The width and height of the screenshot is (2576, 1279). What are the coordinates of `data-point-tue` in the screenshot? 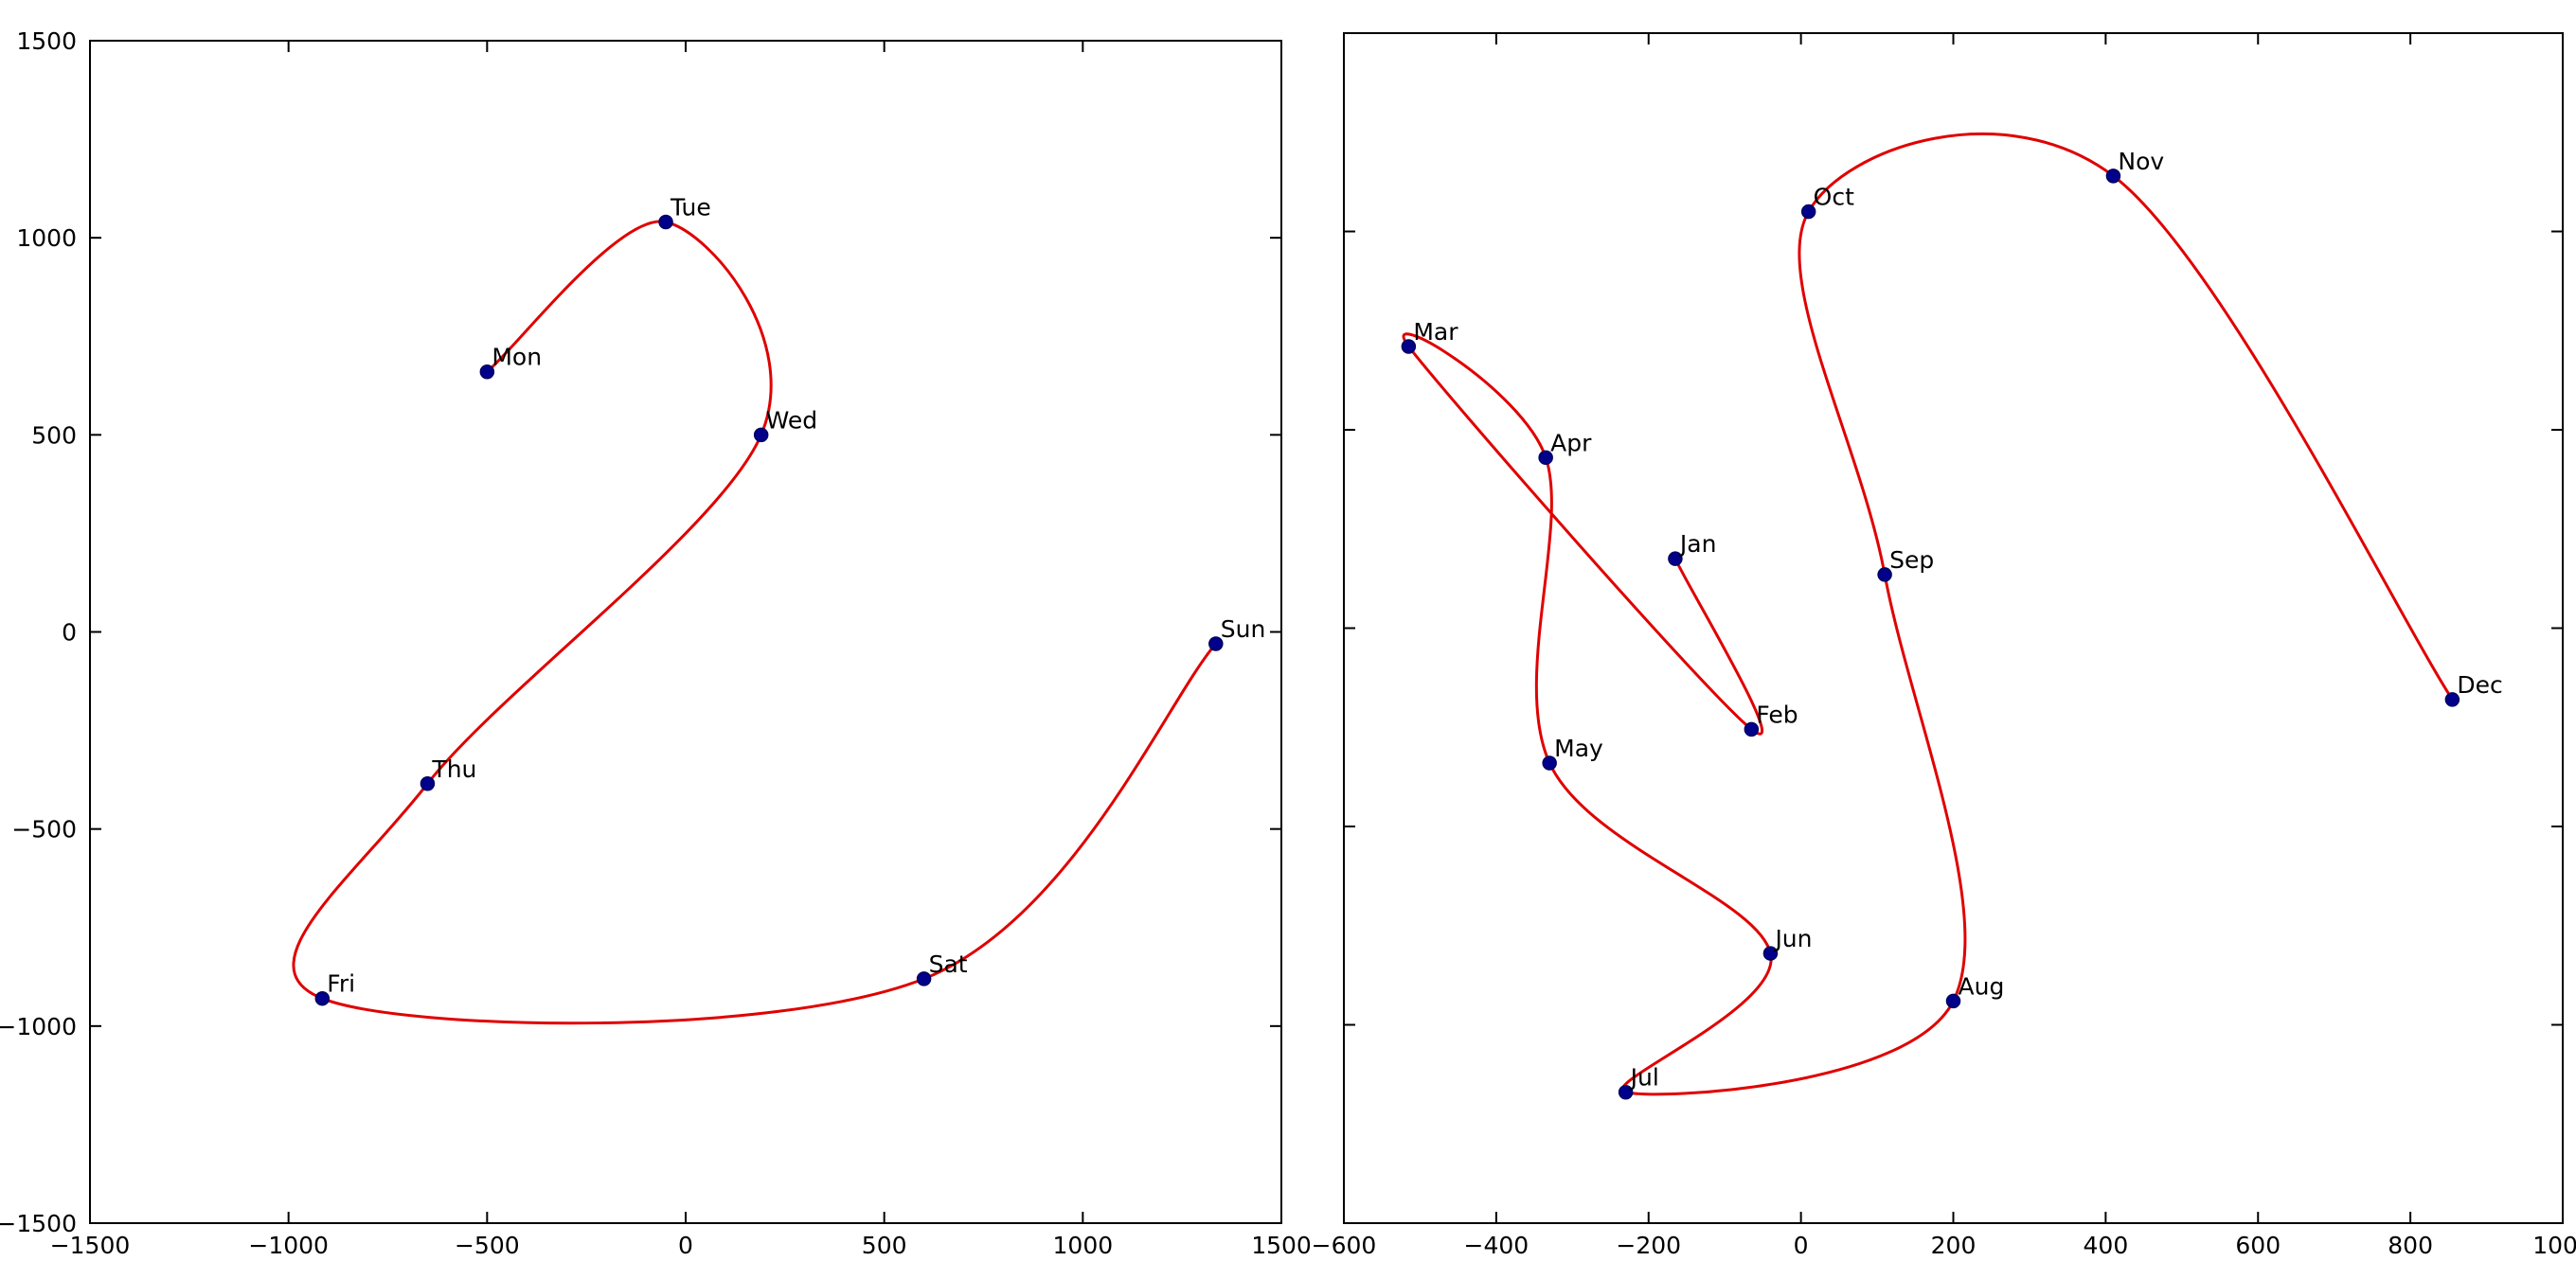 It's located at (665, 222).